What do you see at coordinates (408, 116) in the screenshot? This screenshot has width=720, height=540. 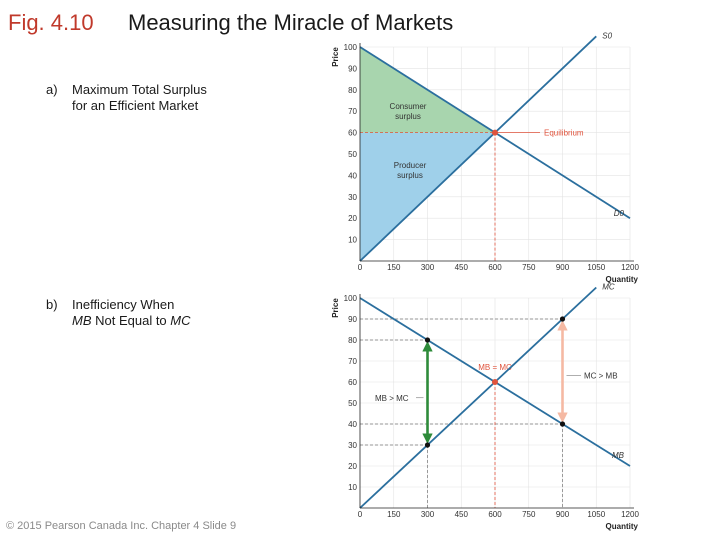 I see `consumer-surplus-label: surplus` at bounding box center [408, 116].